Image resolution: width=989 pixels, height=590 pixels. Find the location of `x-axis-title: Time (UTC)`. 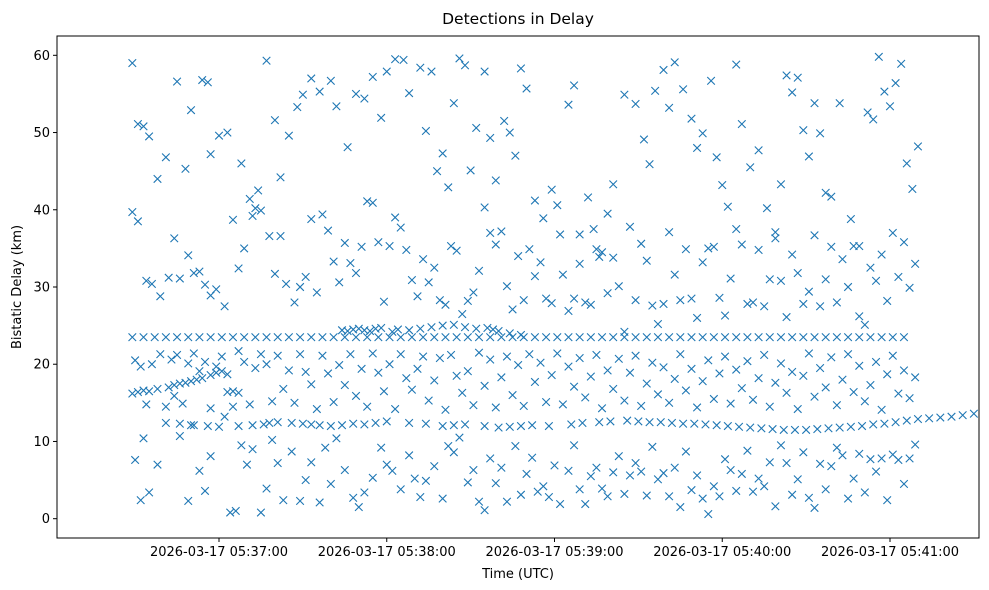

x-axis-title: Time (UTC) is located at coordinates (517, 574).